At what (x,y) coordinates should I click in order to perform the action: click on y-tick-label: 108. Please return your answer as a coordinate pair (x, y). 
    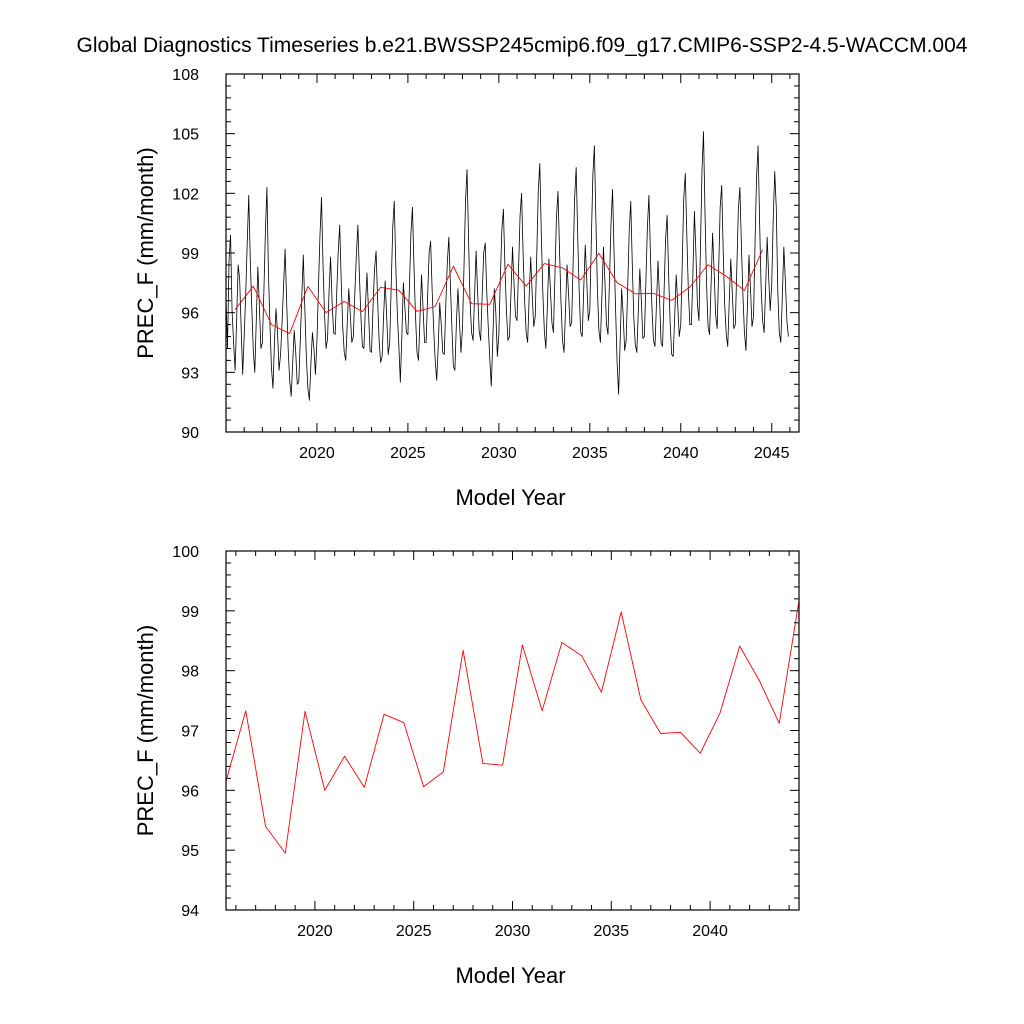
    Looking at the image, I should click on (185, 75).